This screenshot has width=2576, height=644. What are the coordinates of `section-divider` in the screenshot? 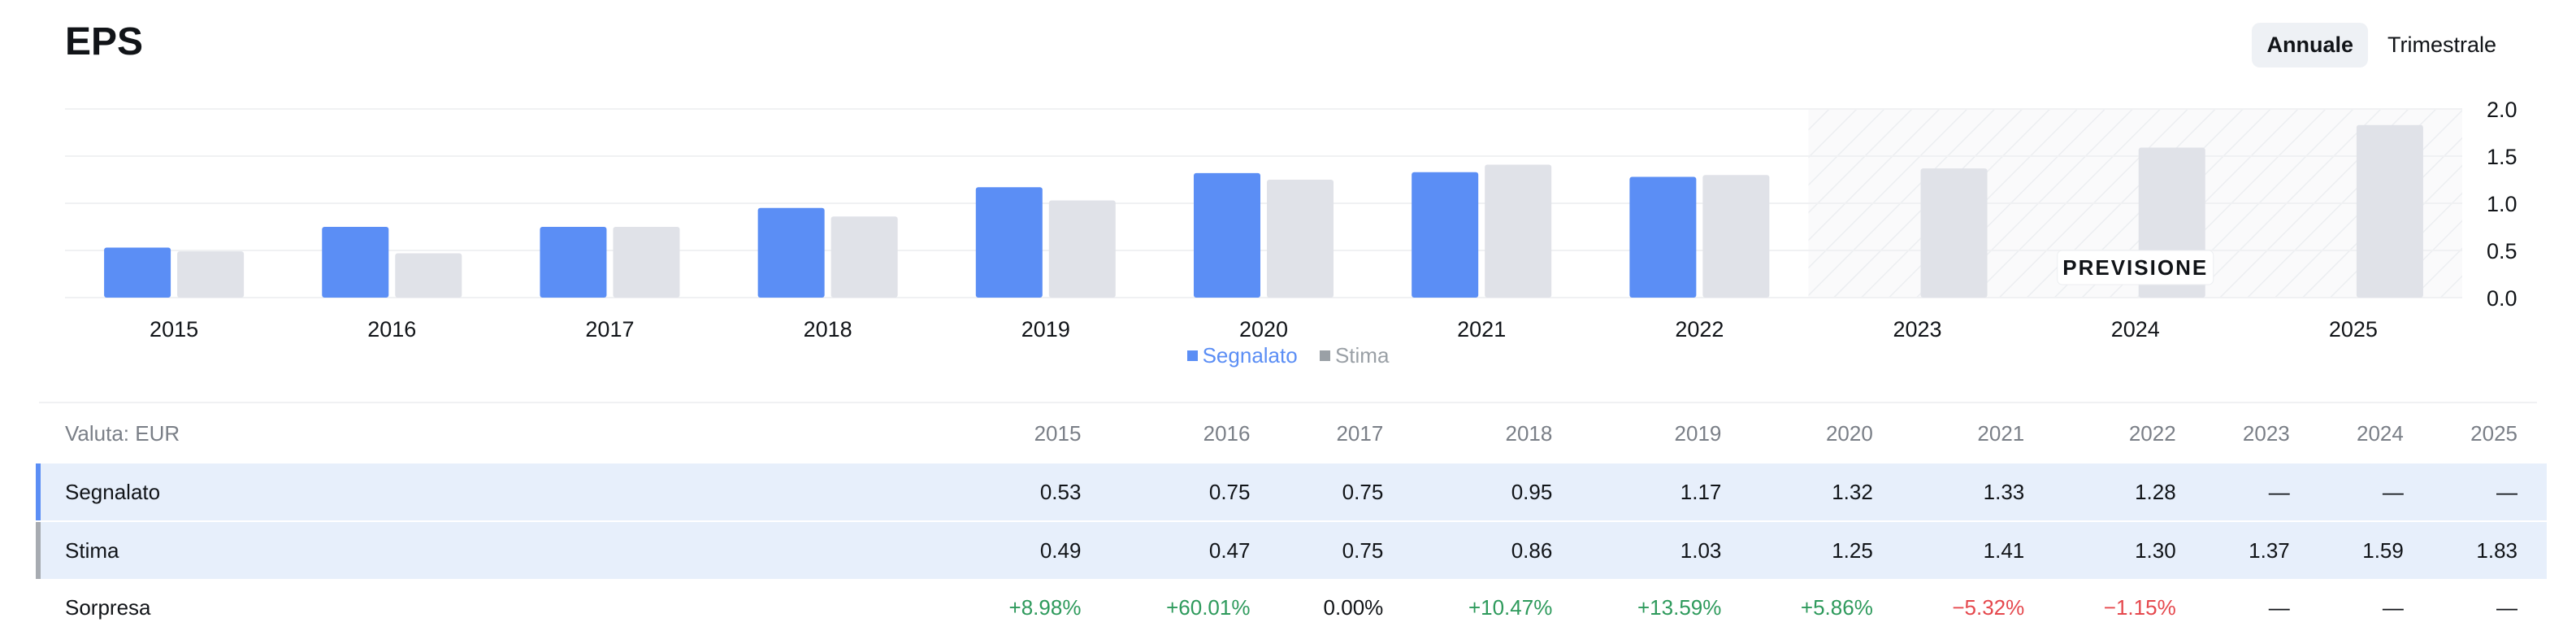 It's located at (1288, 403).